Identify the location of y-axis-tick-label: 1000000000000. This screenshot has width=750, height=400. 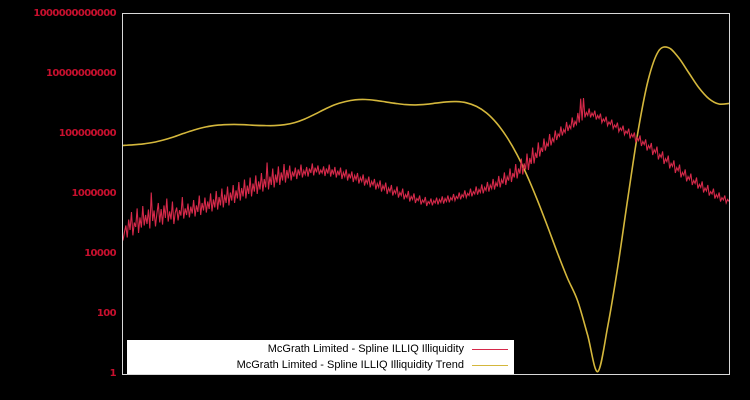
(74, 13).